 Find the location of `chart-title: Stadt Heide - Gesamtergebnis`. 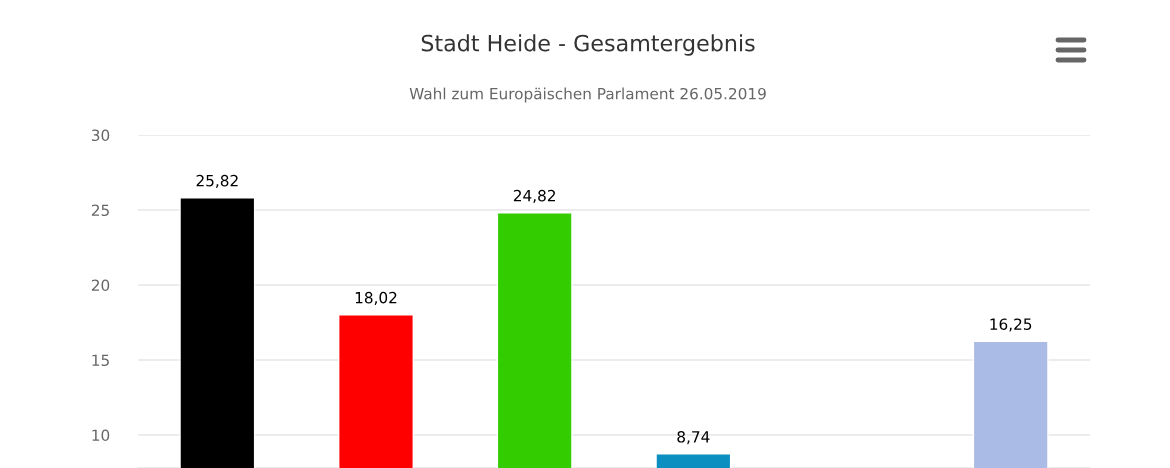

chart-title: Stadt Heide - Gesamtergebnis is located at coordinates (588, 45).